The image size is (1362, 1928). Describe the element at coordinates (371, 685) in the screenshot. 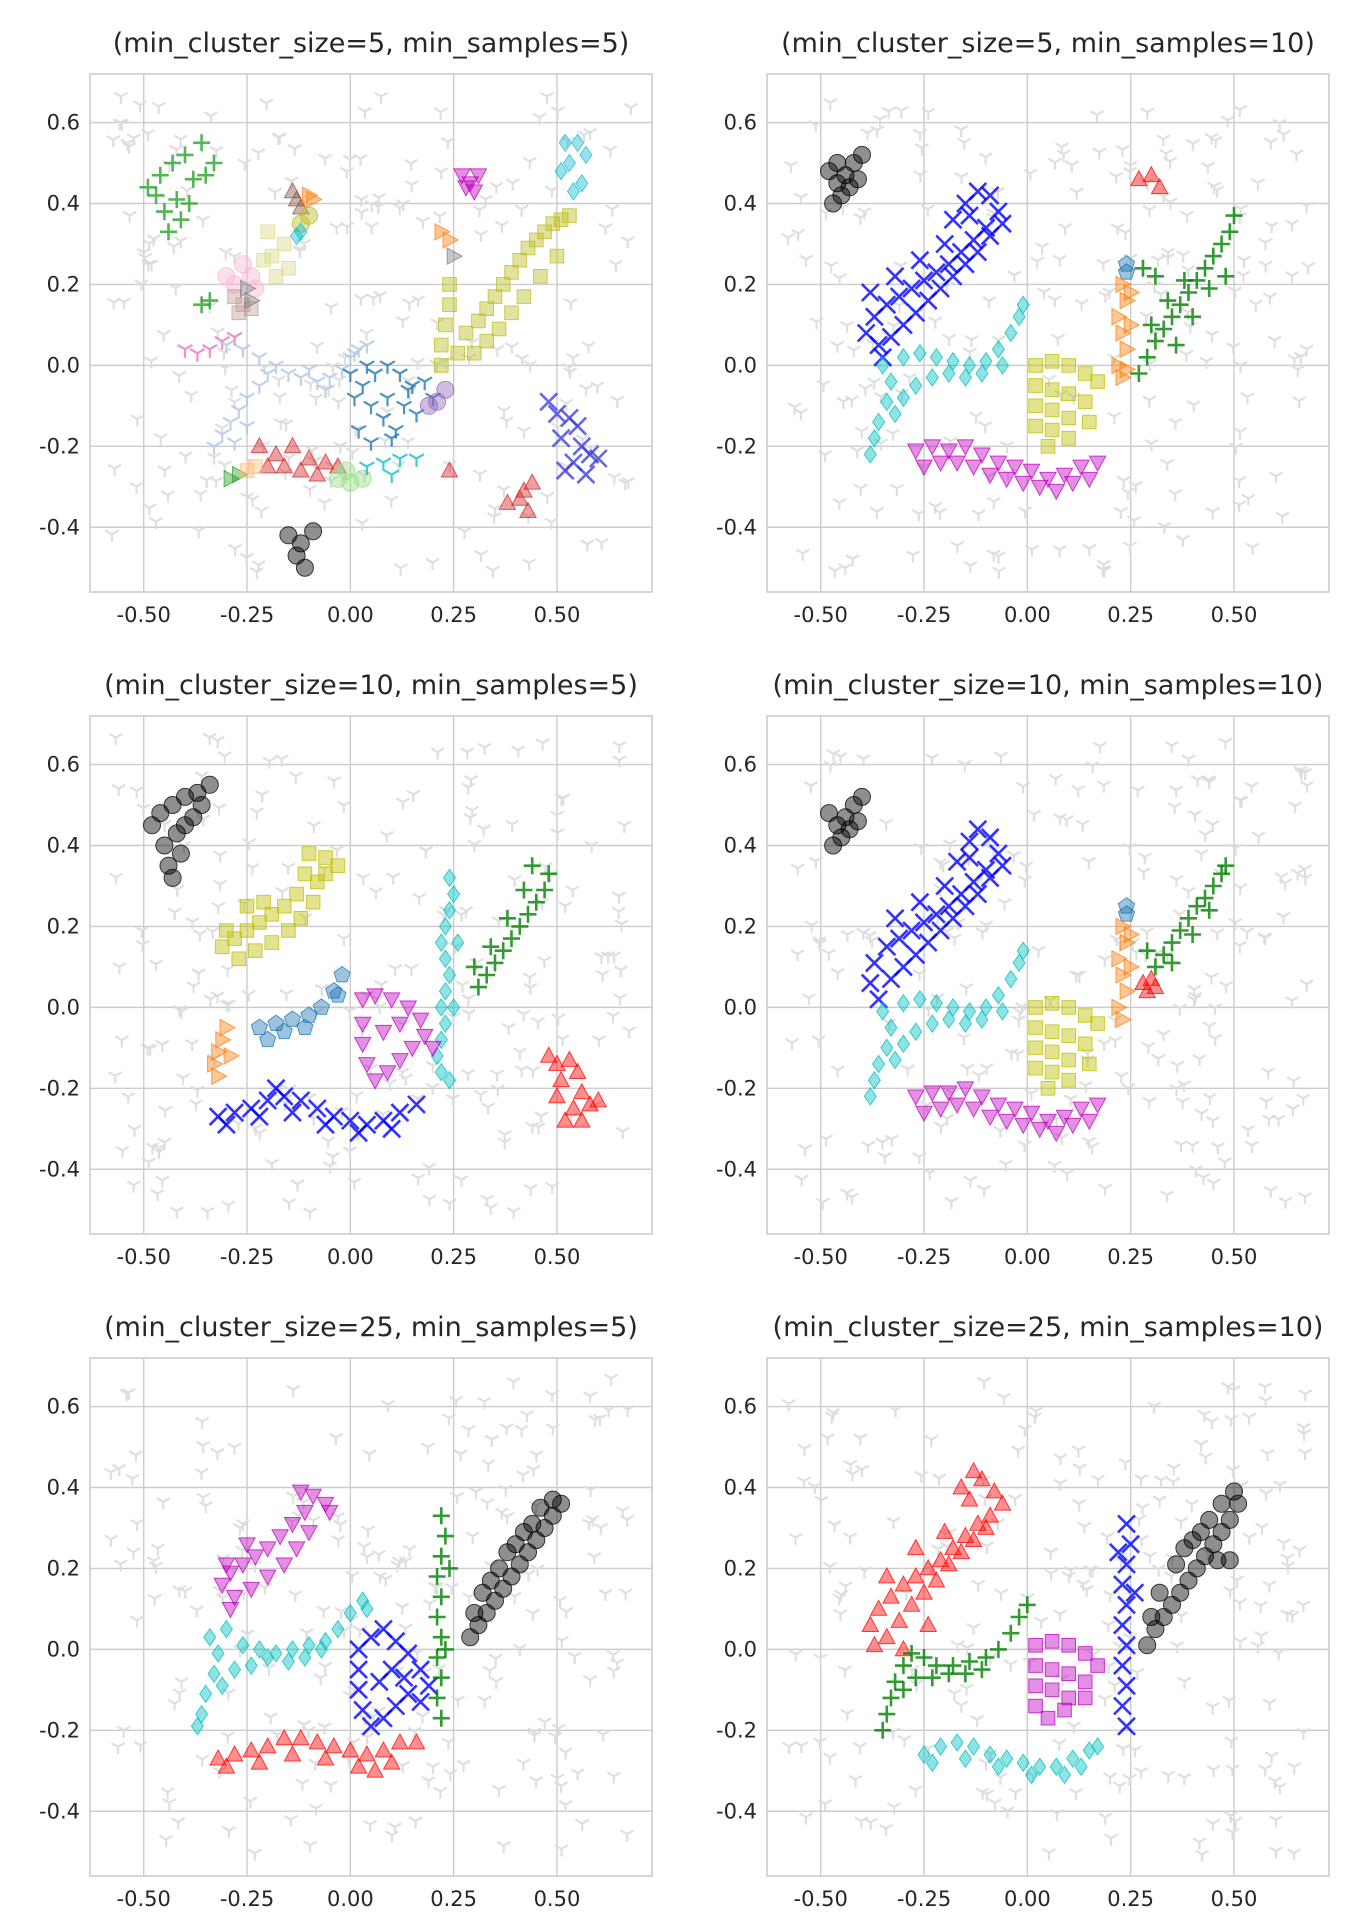

I see `subplot-title: (min_cluster_size=10, min_samples=5)` at that location.